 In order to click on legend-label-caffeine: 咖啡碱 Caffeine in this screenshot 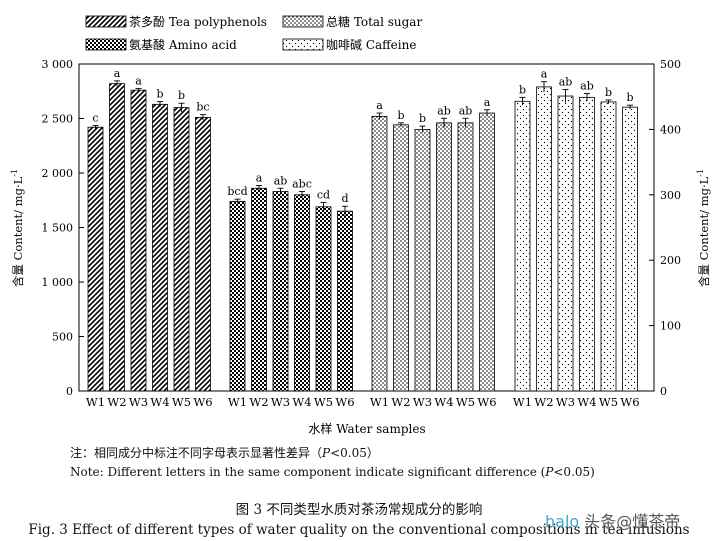, I will do `click(371, 44)`.